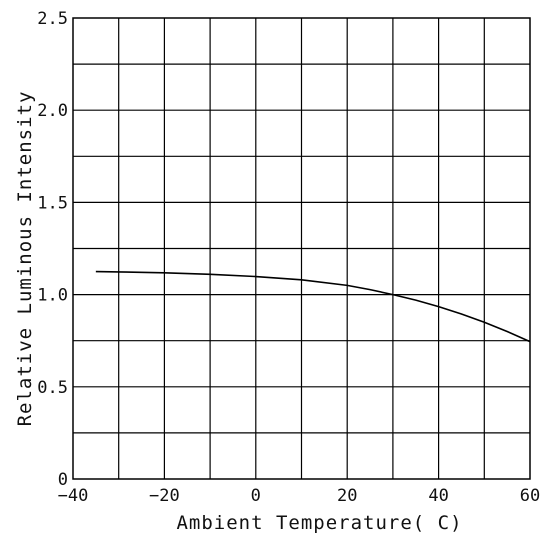 Image resolution: width=542 pixels, height=539 pixels. Describe the element at coordinates (438, 496) in the screenshot. I see `x-tick-label: 40` at that location.